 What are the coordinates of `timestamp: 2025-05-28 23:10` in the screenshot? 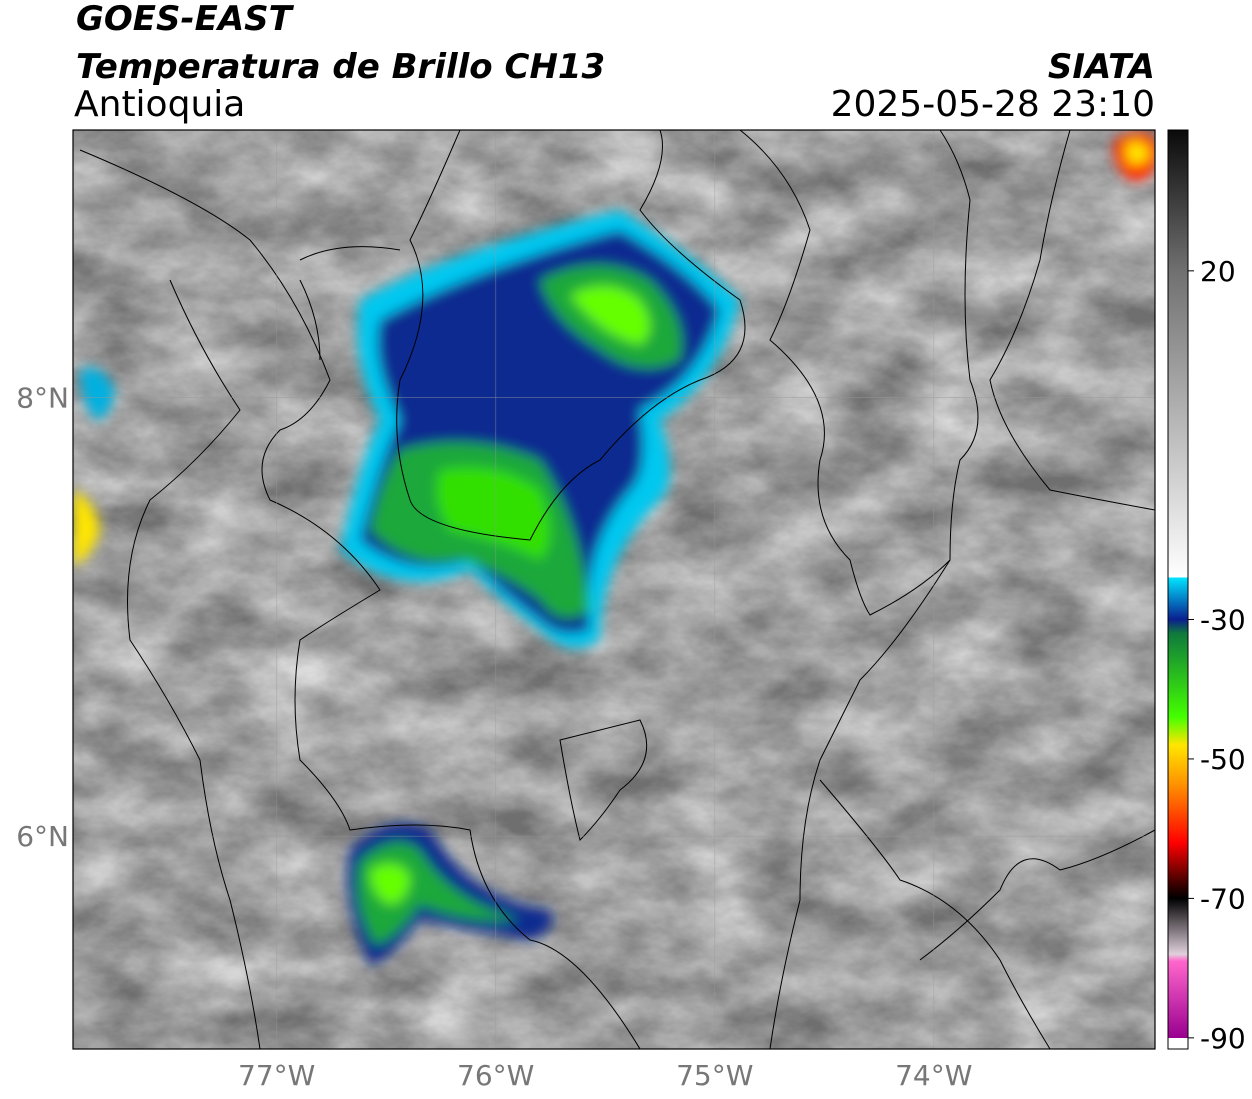 It's located at (993, 104).